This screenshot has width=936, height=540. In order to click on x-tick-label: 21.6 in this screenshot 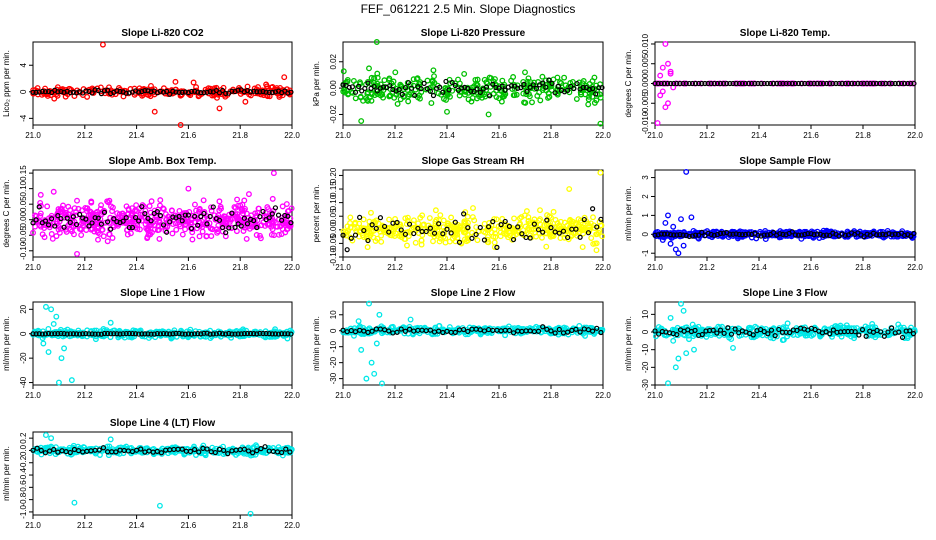, I will do `click(189, 525)`.